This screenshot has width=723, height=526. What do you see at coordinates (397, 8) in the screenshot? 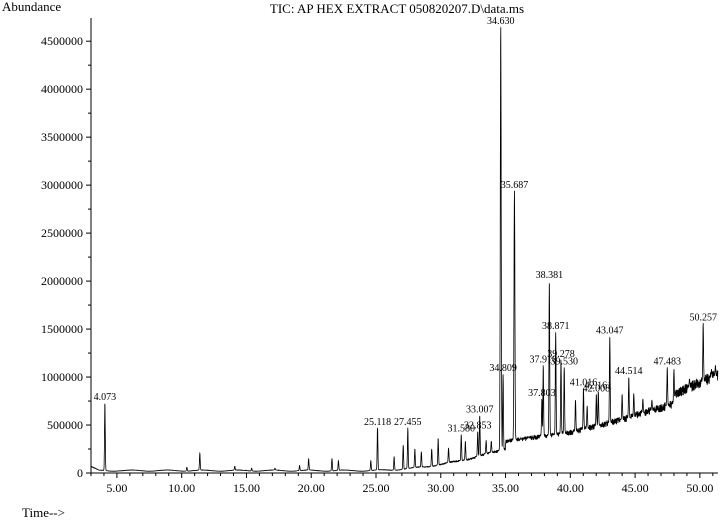
I see `chart-title: TIC: AP HEX EXTRACT 050820207.D\data.ms` at bounding box center [397, 8].